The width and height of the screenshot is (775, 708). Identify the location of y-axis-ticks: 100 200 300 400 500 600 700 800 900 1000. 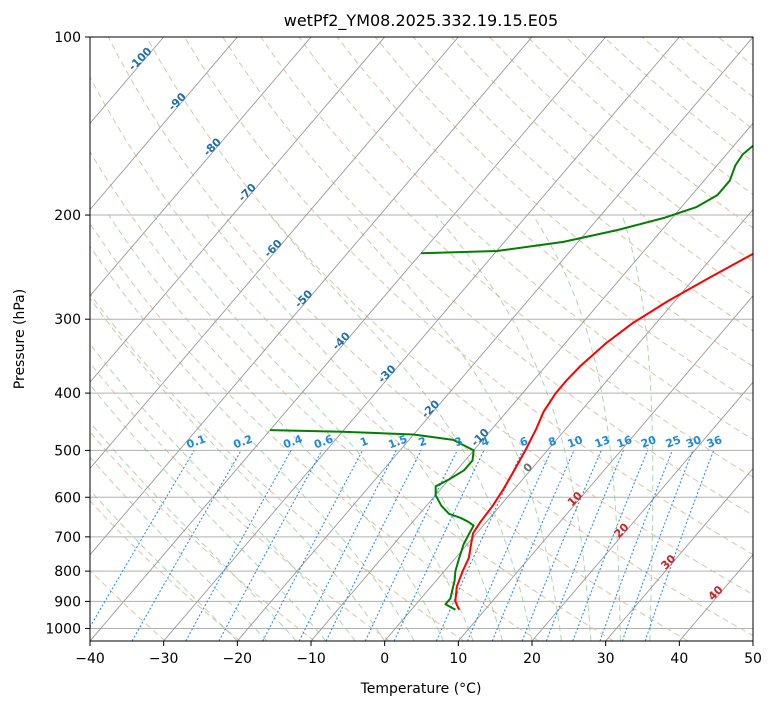
(67, 333).